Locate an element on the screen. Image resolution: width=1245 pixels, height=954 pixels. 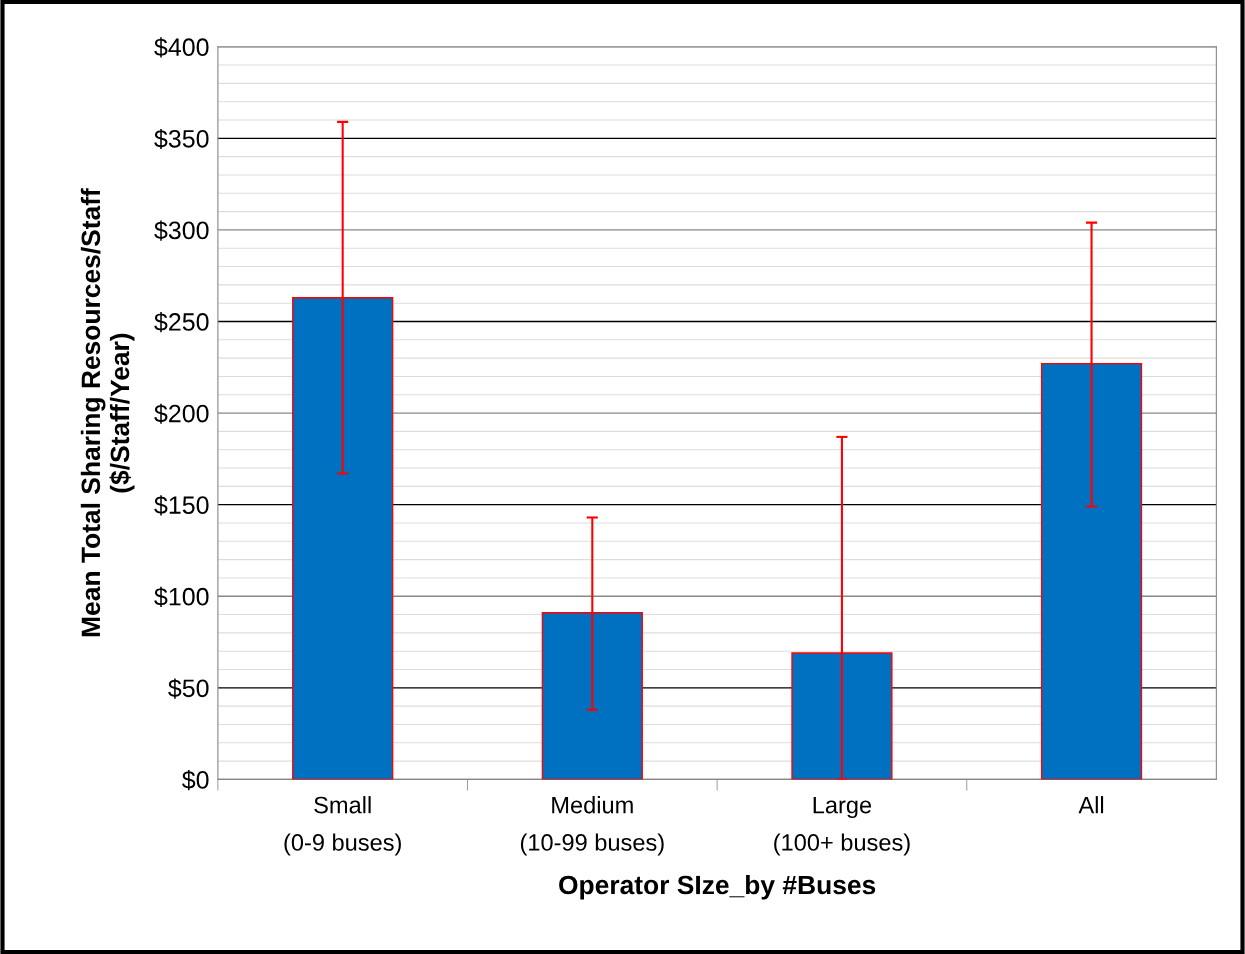
y-tick-label: $100 is located at coordinates (181, 597).